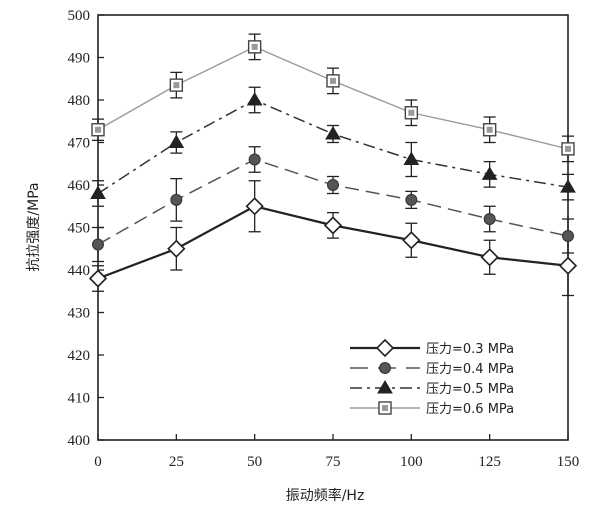  Describe the element at coordinates (98, 462) in the screenshot. I see `x-tick-label: 0` at that location.